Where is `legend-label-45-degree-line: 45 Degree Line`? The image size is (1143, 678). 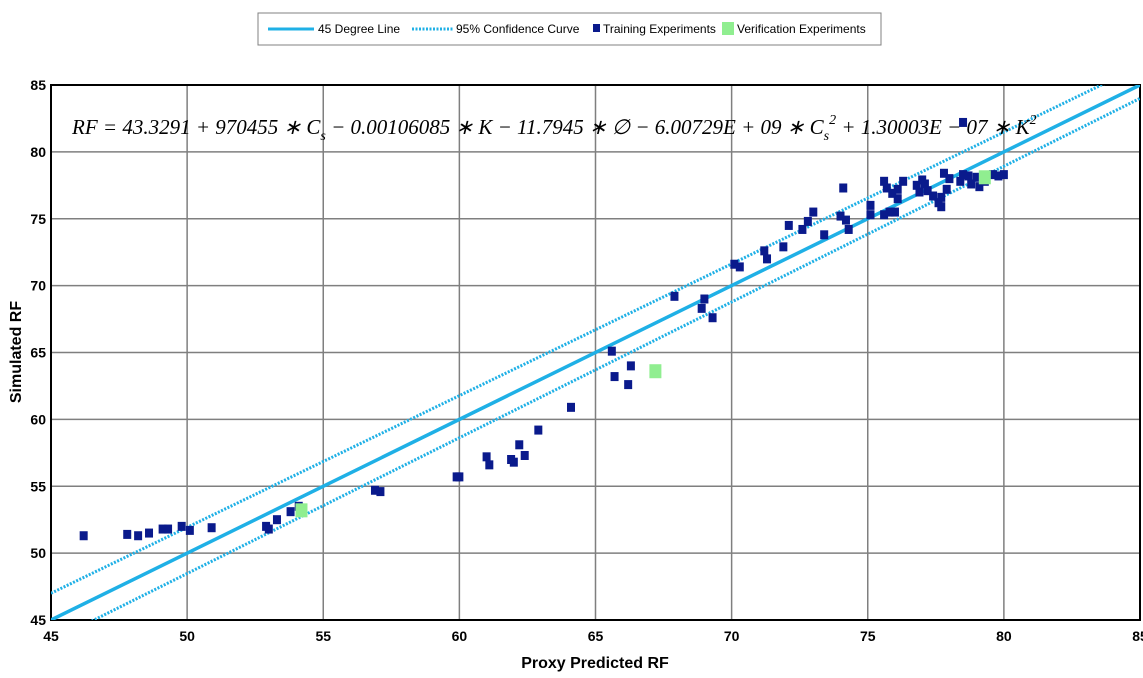 legend-label-45-degree-line: 45 Degree Line is located at coordinates (359, 29).